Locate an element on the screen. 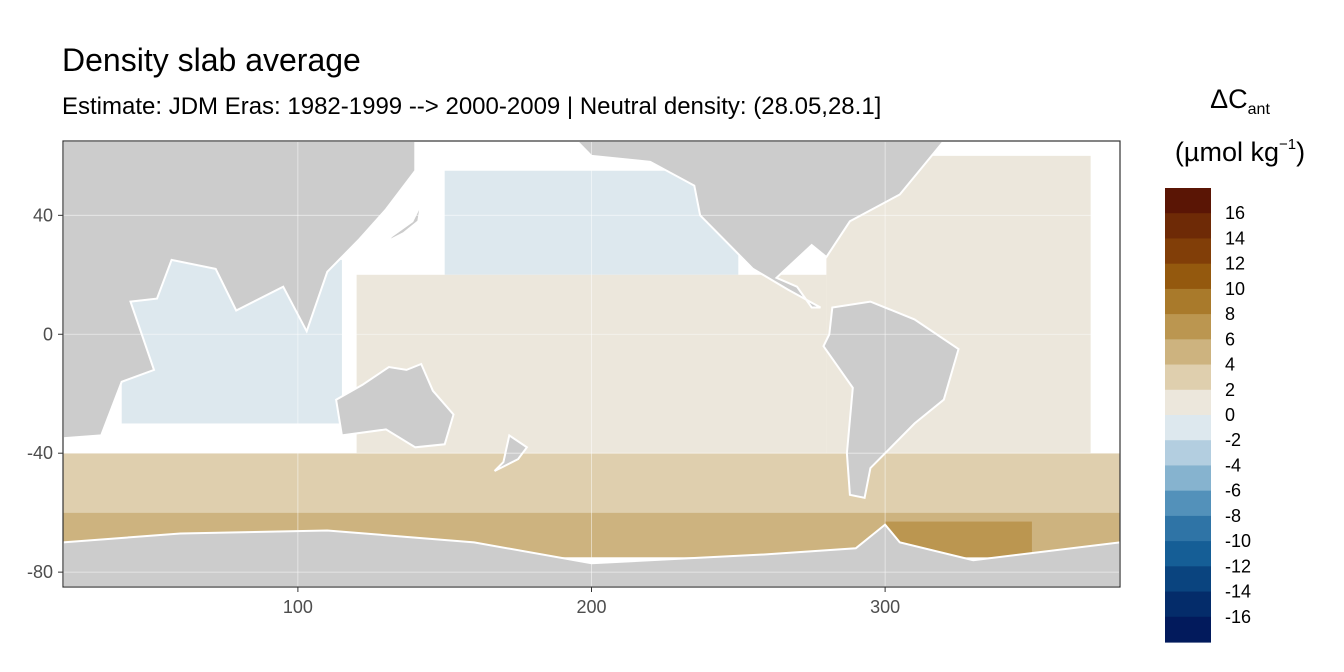 The height and width of the screenshot is (672, 1344). legend-title-subscript: ant is located at coordinates (1258, 109).